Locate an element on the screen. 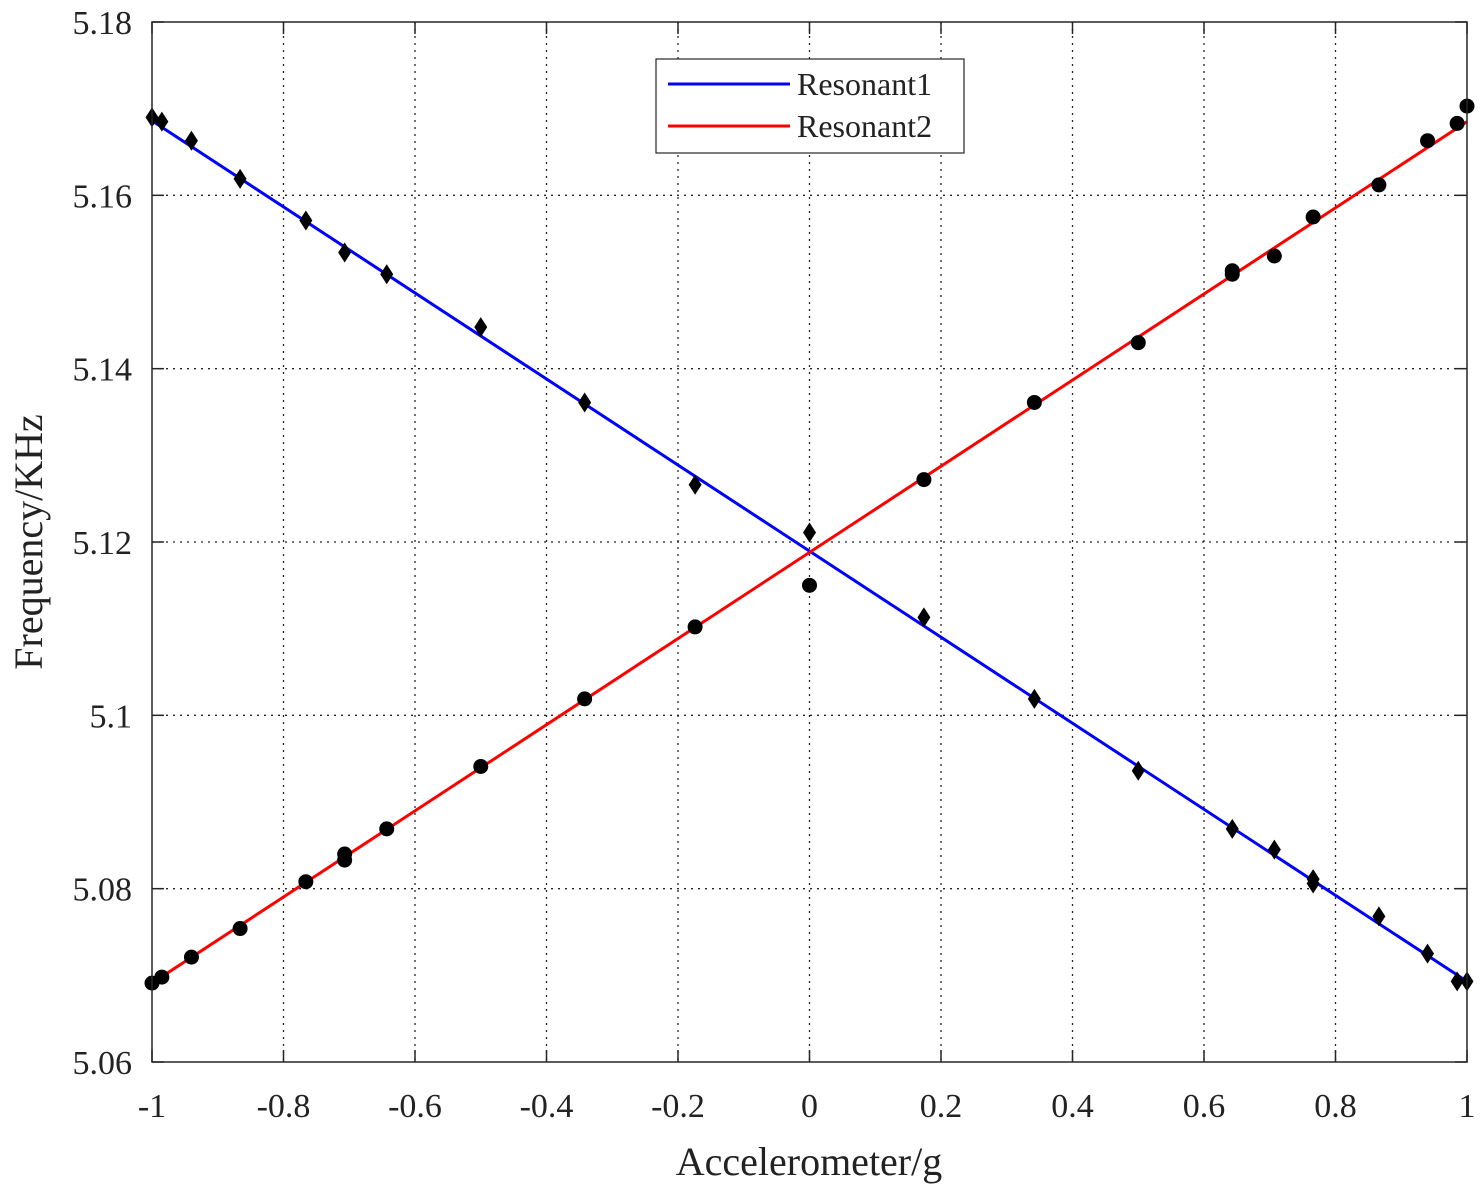 This screenshot has width=1483, height=1190. x-tick-label: -0.2 is located at coordinates (678, 1106).